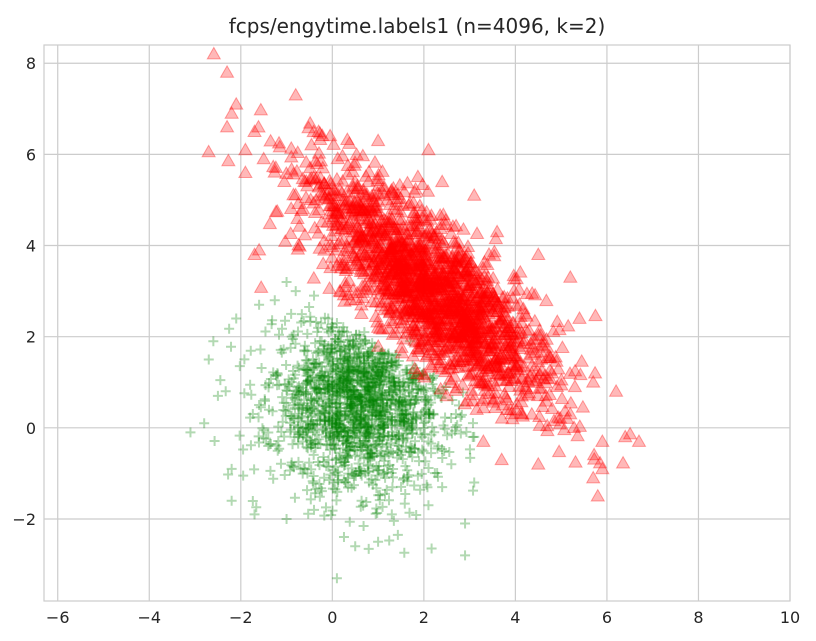 This screenshot has width=816, height=641. I want to click on y-tick-label: −2, so click(24, 519).